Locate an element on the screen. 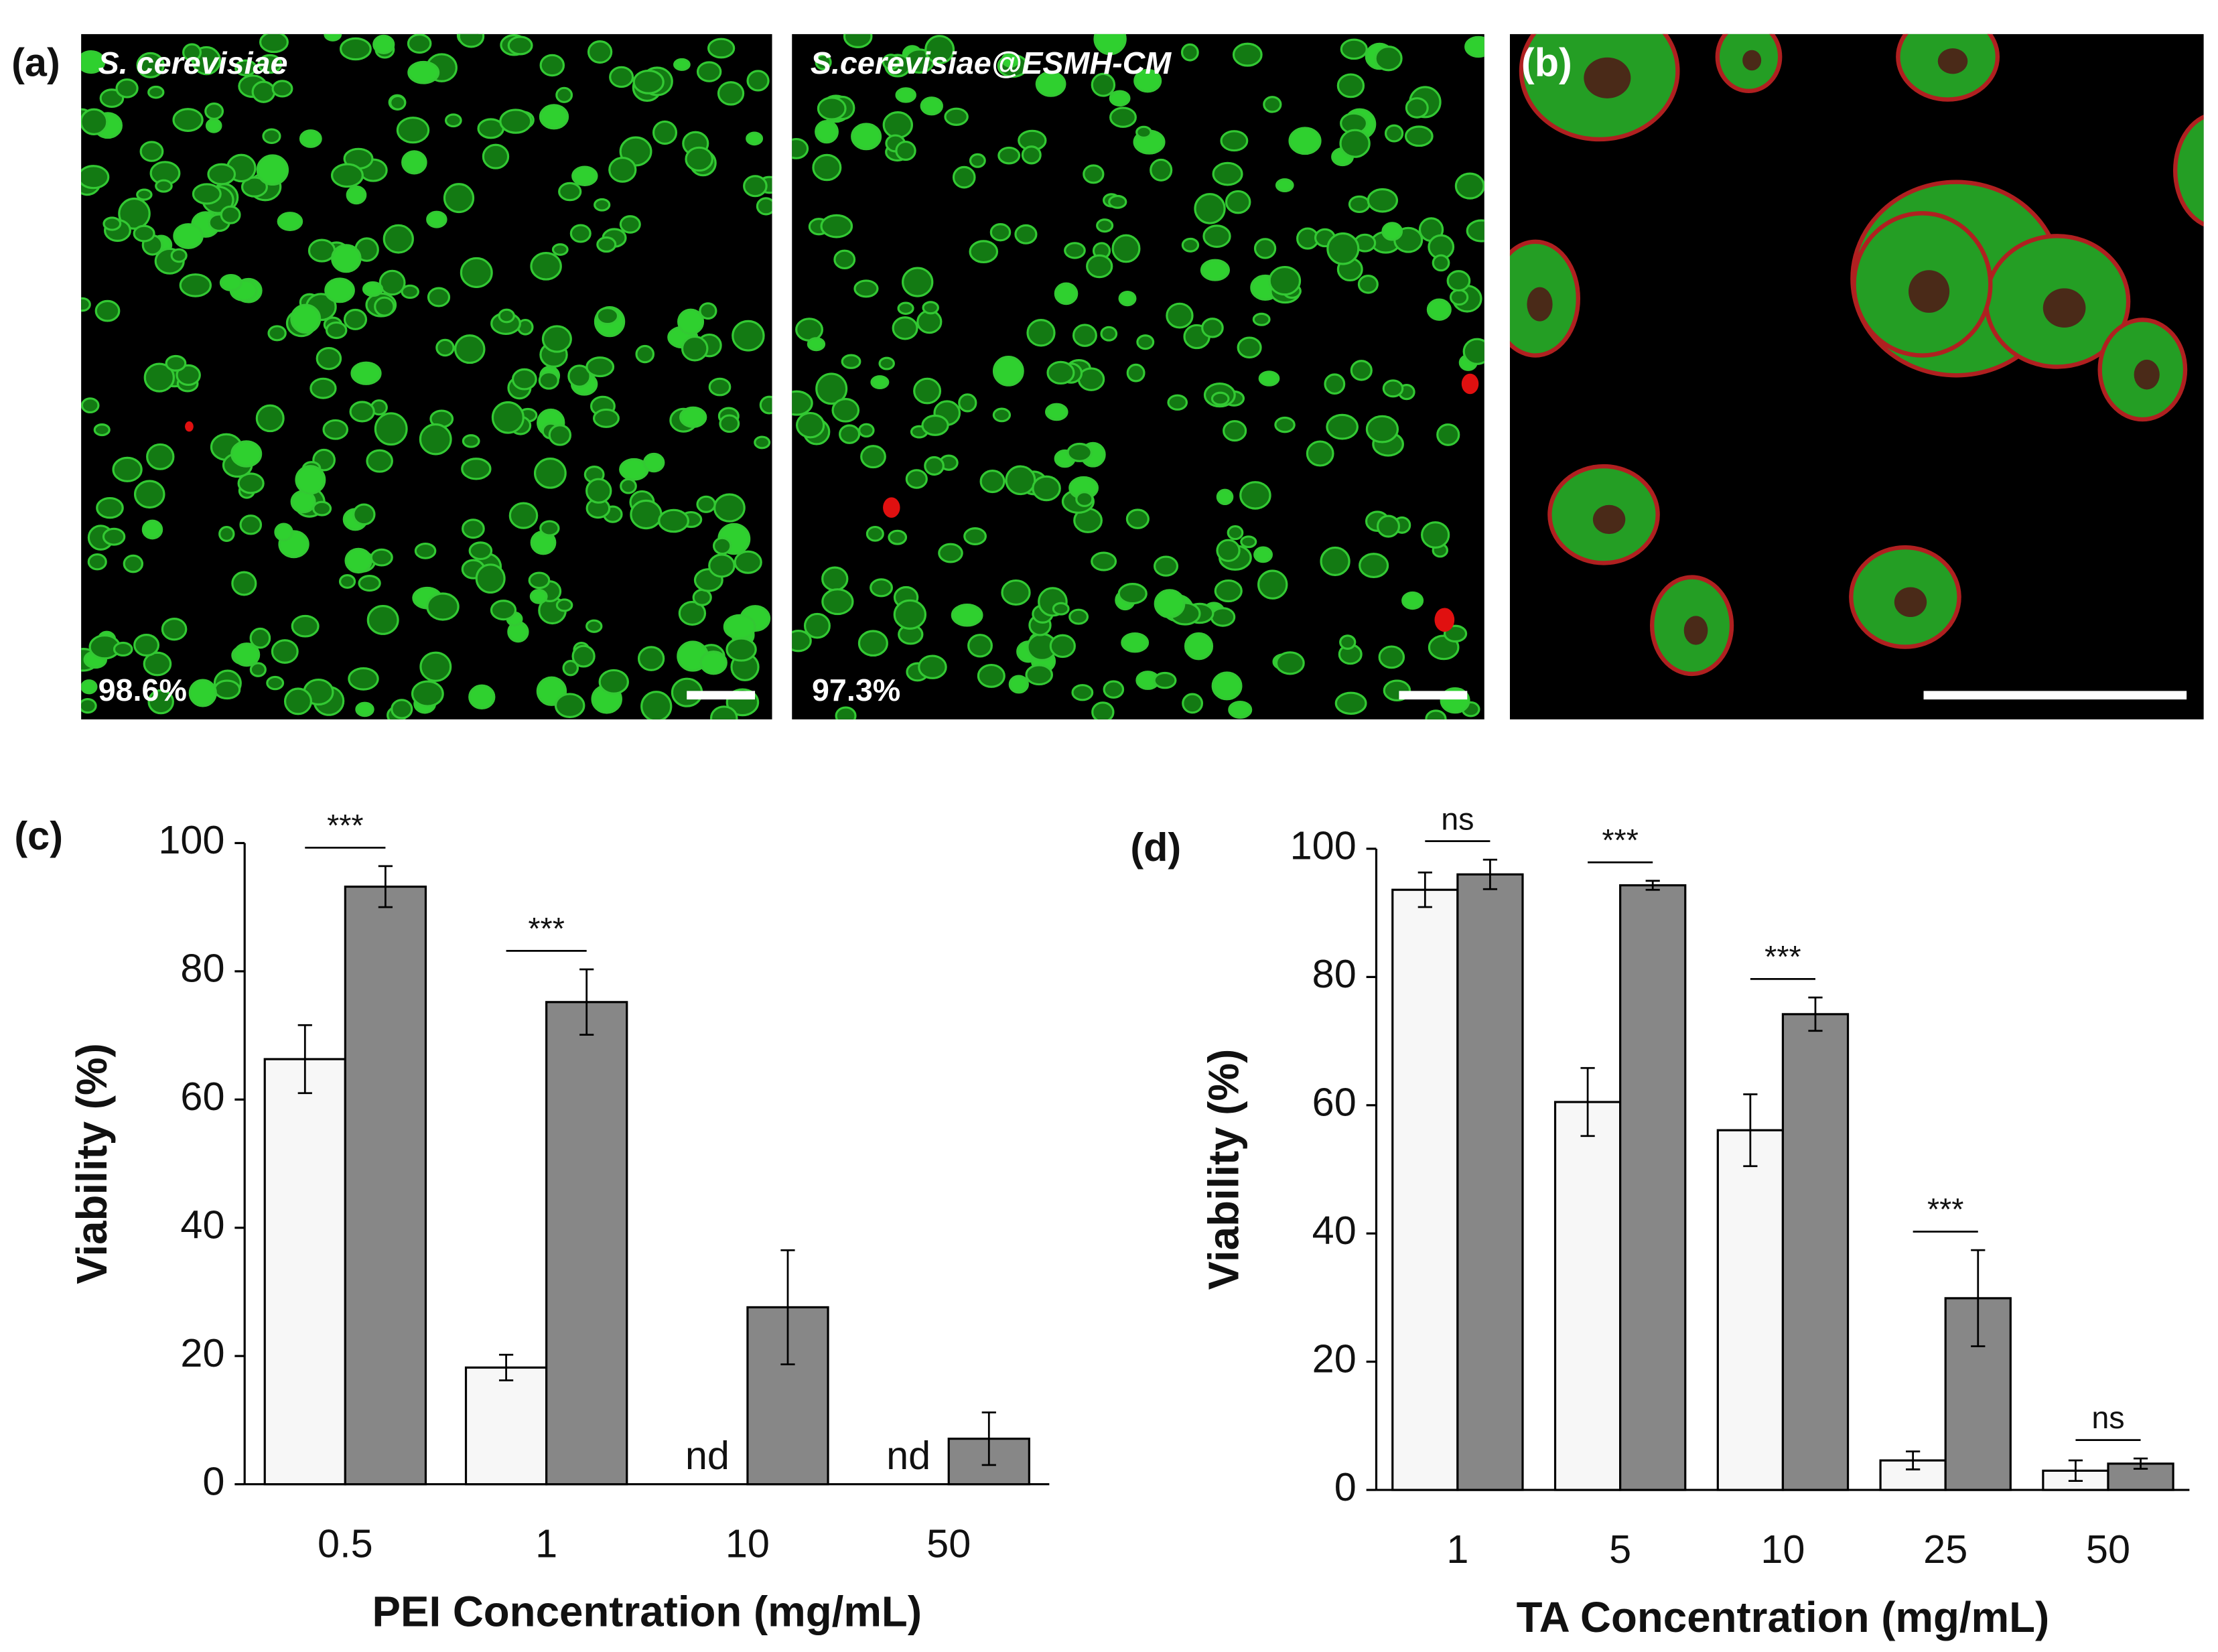 The height and width of the screenshot is (1652, 2218). cell-nucleus is located at coordinates (1609, 519).